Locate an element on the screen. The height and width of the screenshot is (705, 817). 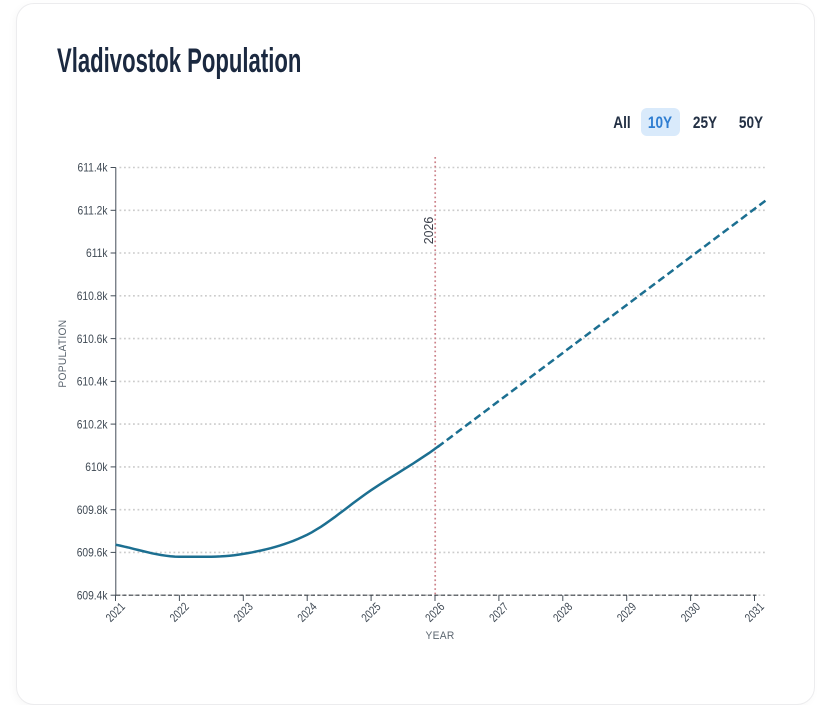
svg-text: 2029 is located at coordinates (626, 612).